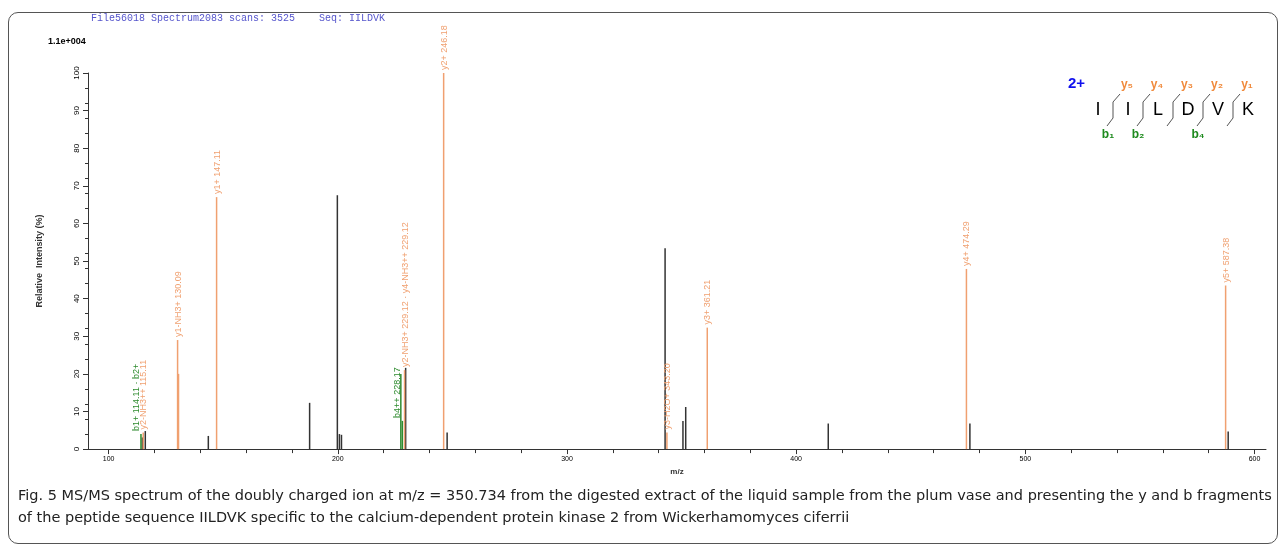 The width and height of the screenshot is (1282, 550). Describe the element at coordinates (38, 261) in the screenshot. I see `y-axis-title: Relative Intensity (%)` at that location.